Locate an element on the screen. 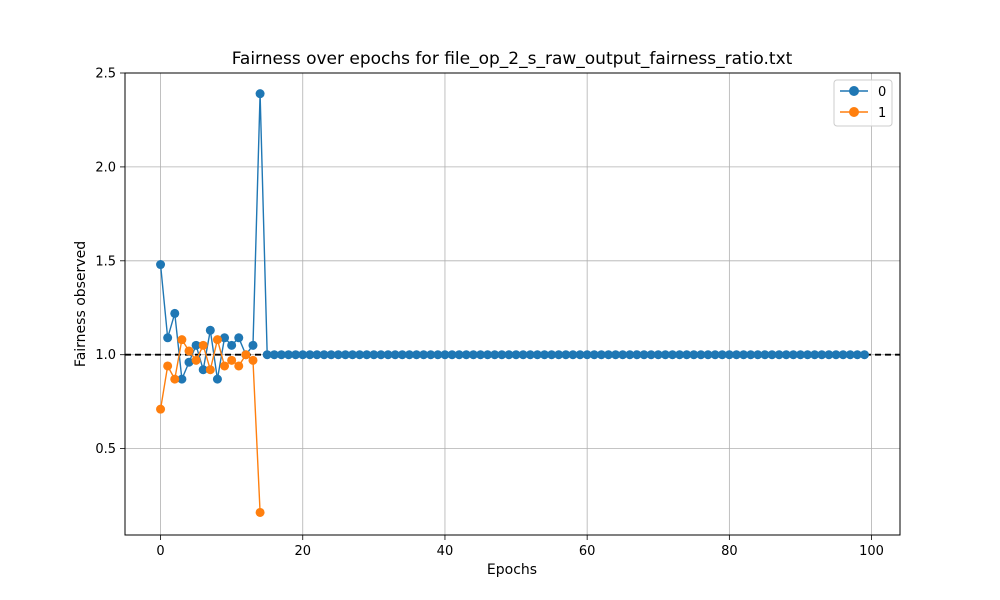 This screenshot has width=1000, height=600. y-tick-label: 0.5 is located at coordinates (105, 449).